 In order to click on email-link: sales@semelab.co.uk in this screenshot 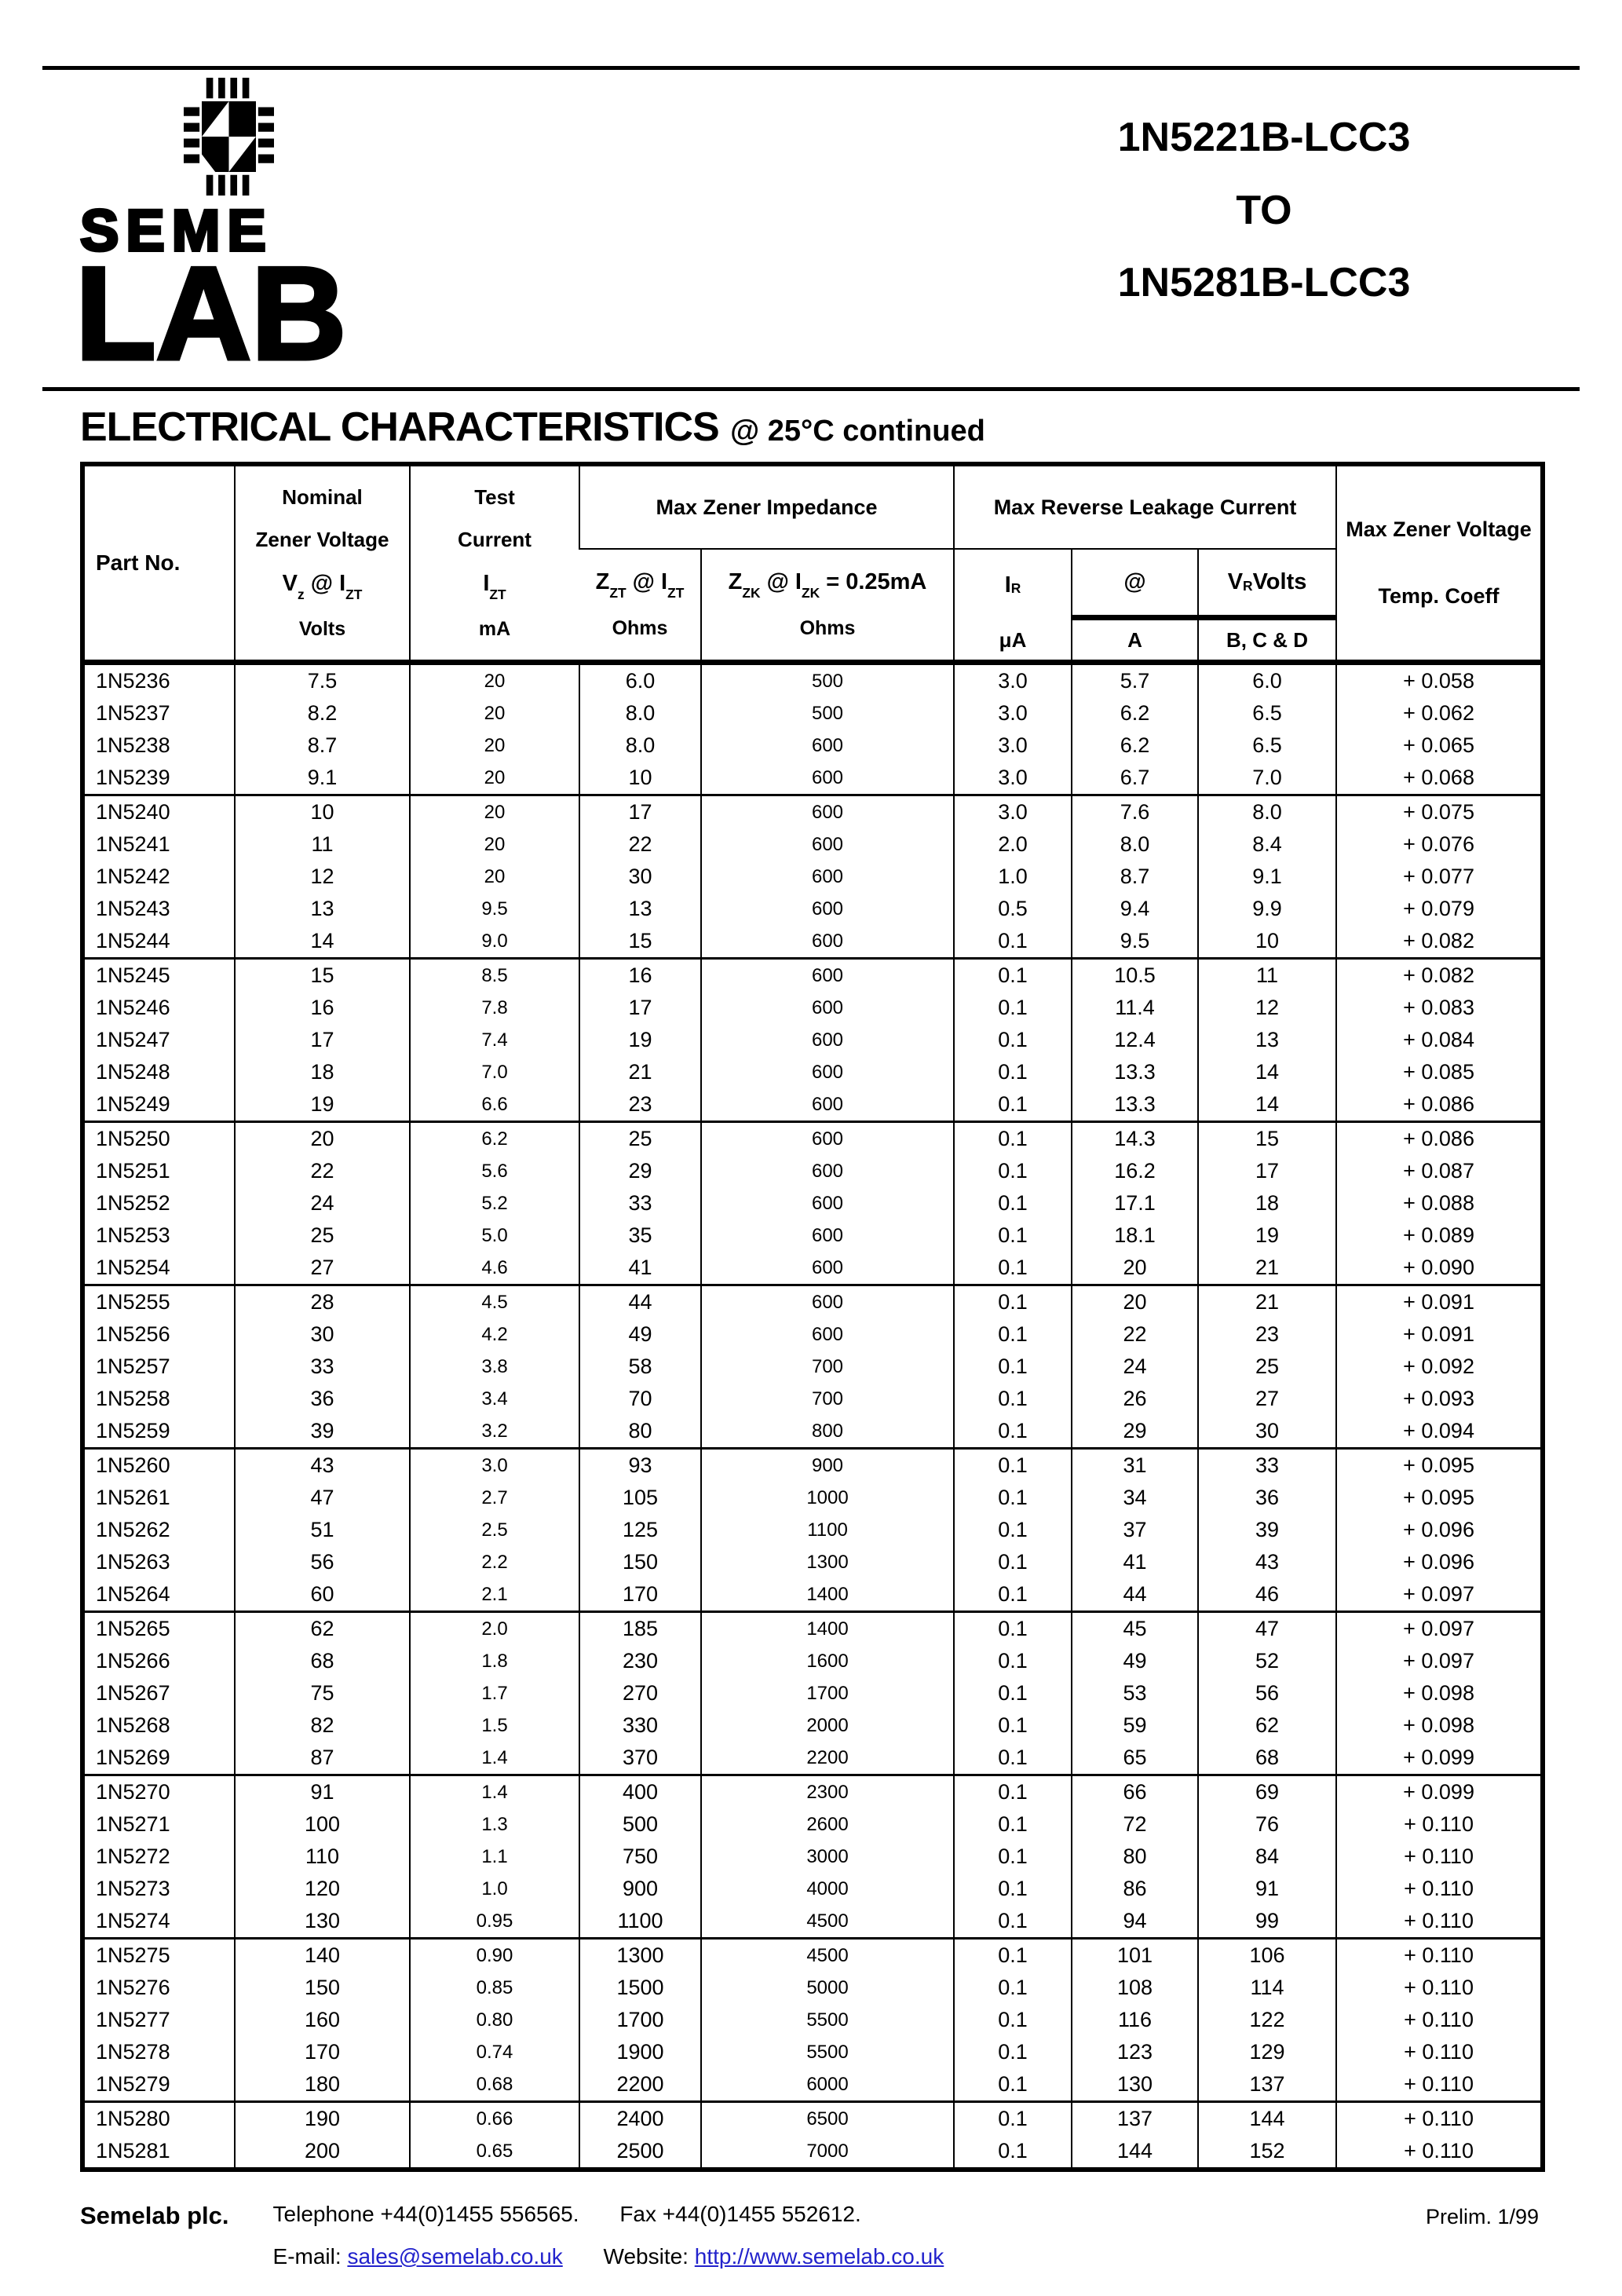, I will do `click(455, 2257)`.